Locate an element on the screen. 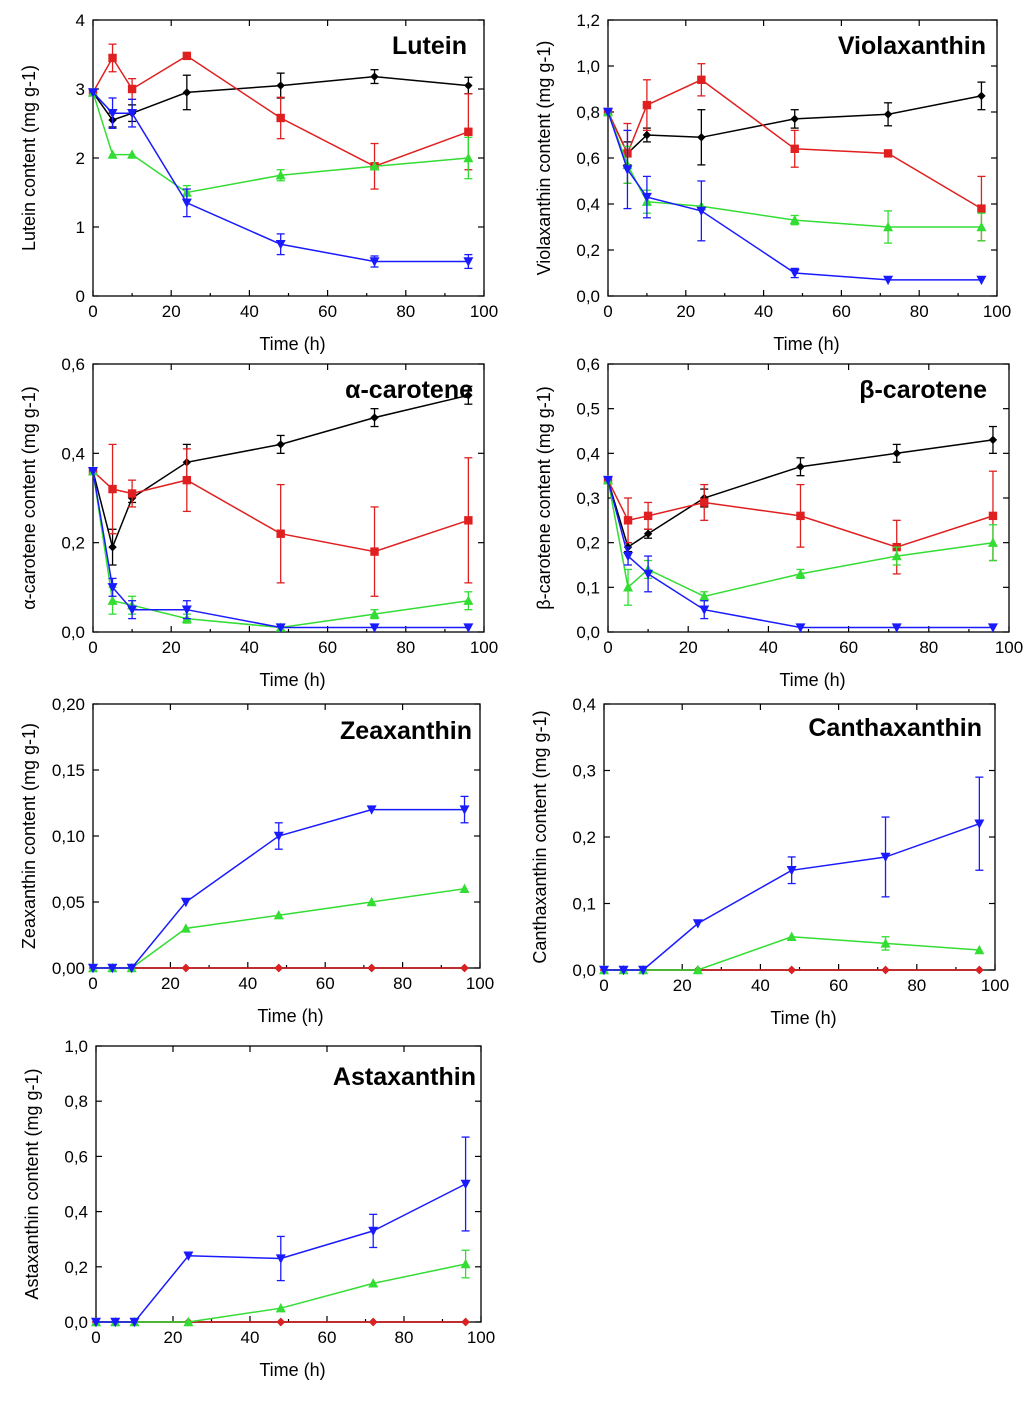 The width and height of the screenshot is (1024, 1406). carotene-y-axis-title: β-carotene content (mg g-1) is located at coordinates (544, 497).